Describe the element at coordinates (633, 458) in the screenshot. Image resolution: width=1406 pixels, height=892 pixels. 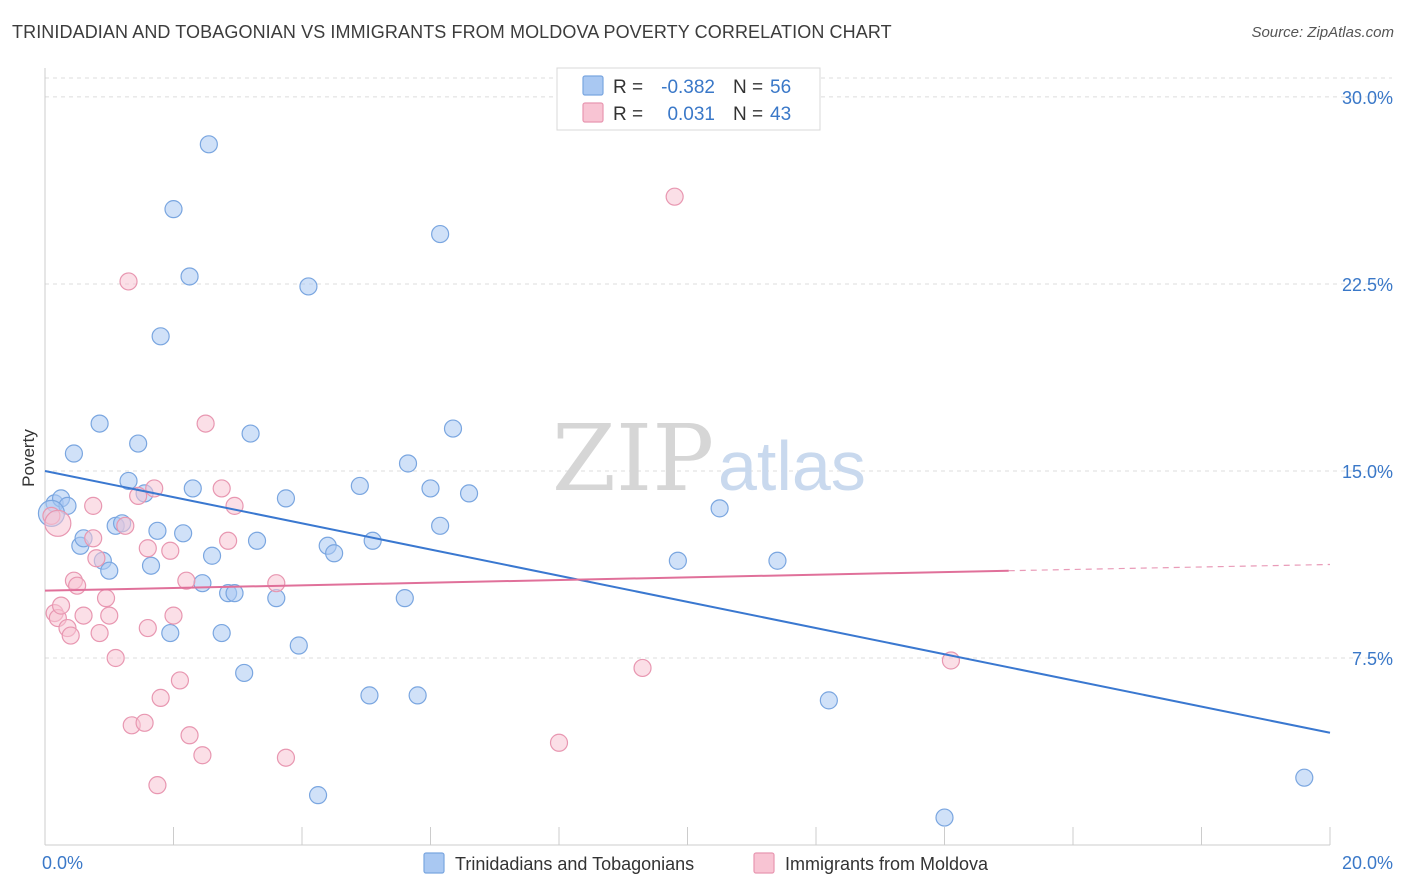
I see `watermark-zip: ZIP` at that location.